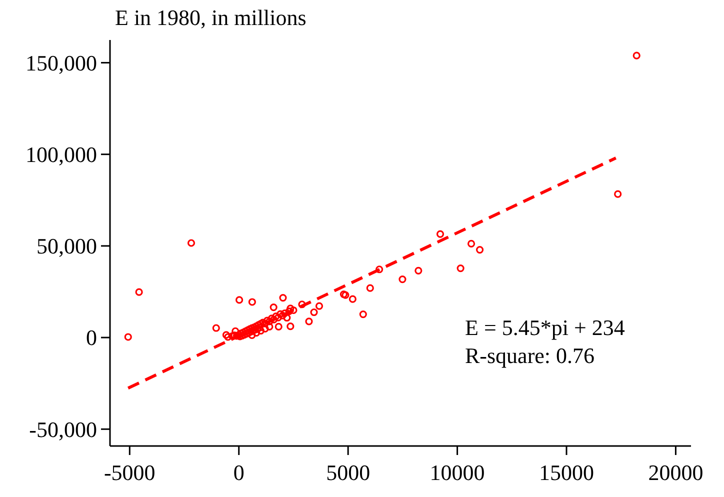 This screenshot has height=497, width=724. What do you see at coordinates (676, 472) in the screenshot?
I see `x-tick-label: 20000` at bounding box center [676, 472].